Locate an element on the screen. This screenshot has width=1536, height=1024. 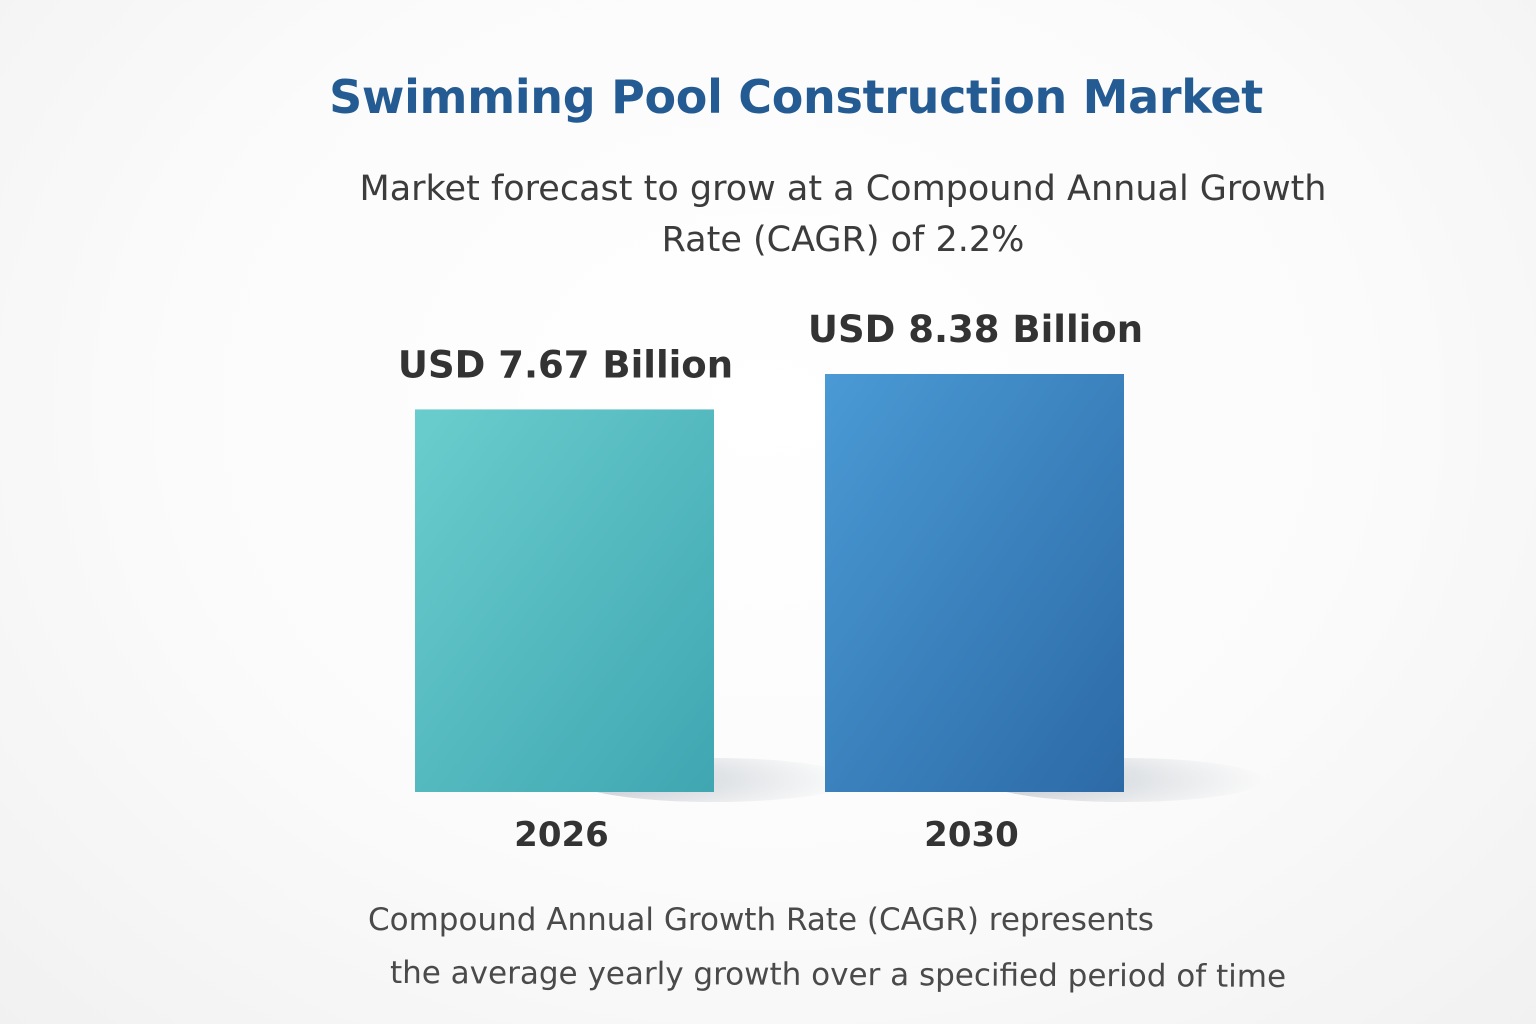
bar-2026 is located at coordinates (564, 600).